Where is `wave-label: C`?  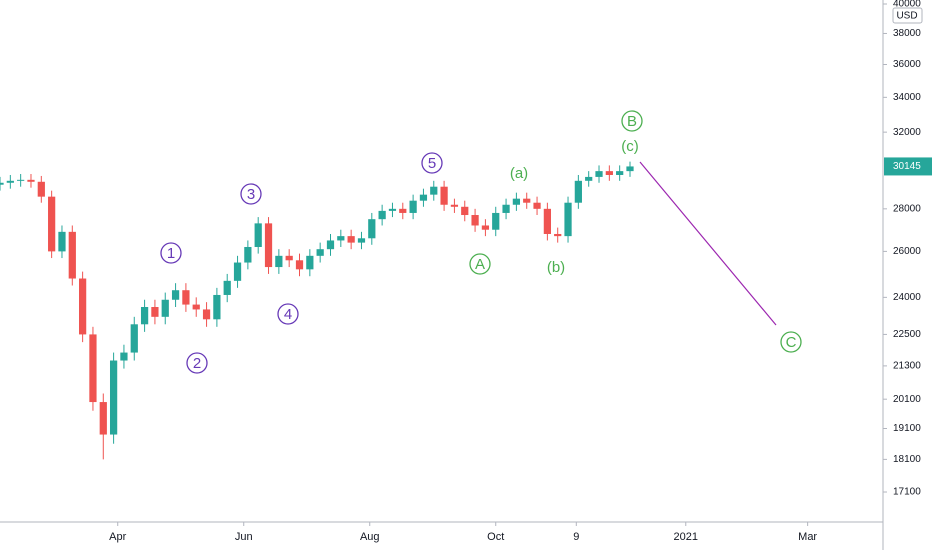
wave-label: C is located at coordinates (791, 342).